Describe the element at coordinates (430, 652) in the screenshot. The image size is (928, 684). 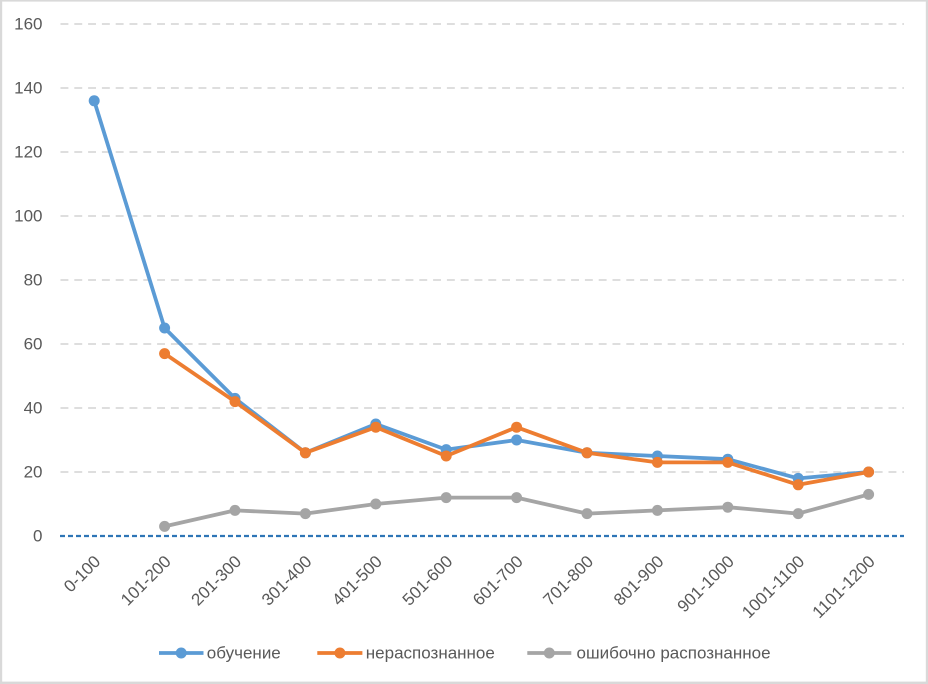
I see `svg-text: нераспознанное` at that location.